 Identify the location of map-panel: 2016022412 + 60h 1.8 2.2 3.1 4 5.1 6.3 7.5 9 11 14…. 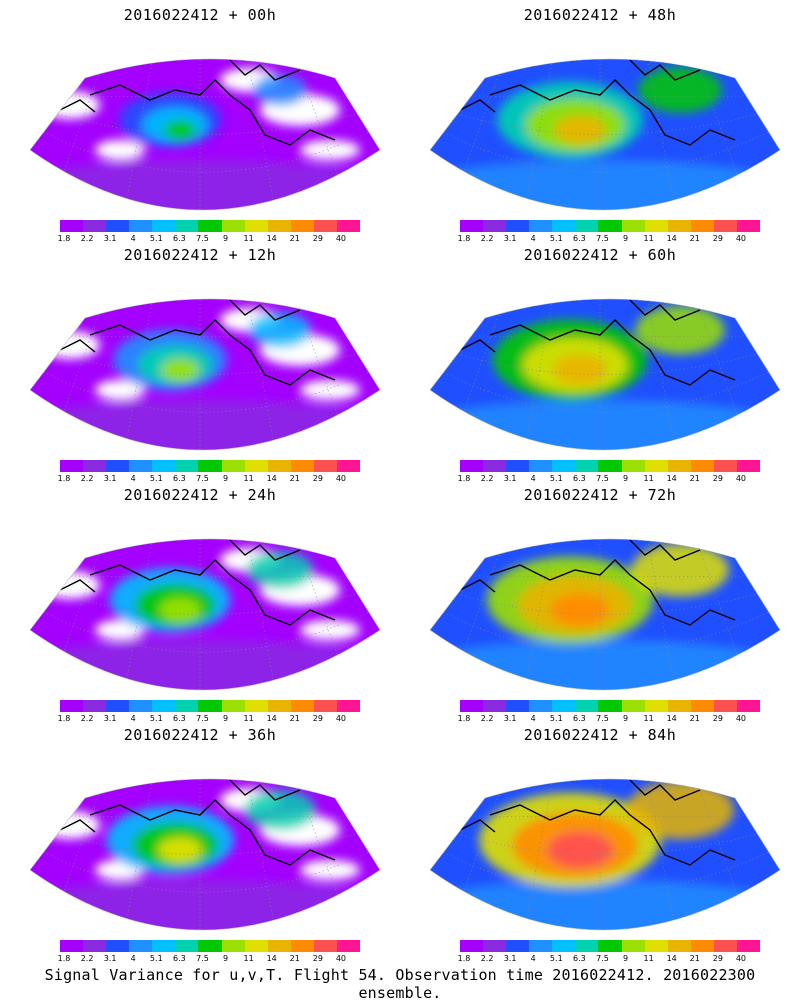
(600, 361).